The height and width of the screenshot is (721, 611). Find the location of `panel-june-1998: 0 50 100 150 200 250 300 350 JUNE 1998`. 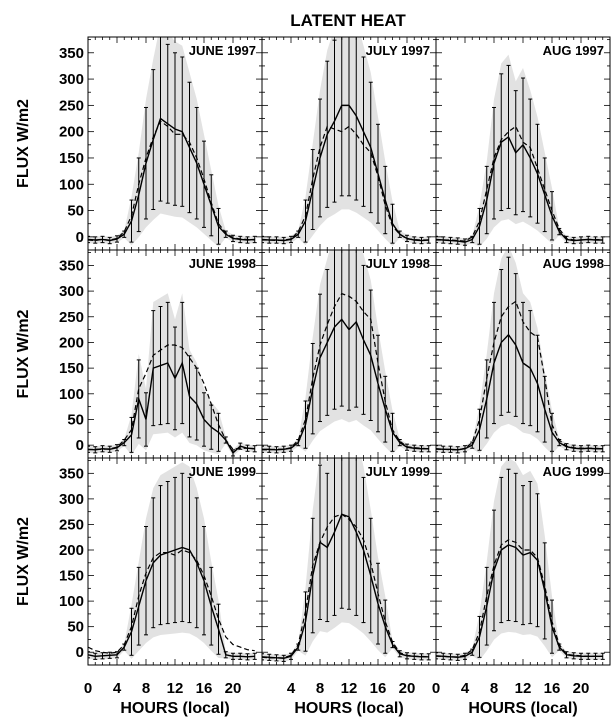

panel-june-1998: 0 50 100 150 200 250 300 350 JUNE 1998 is located at coordinates (161, 354).